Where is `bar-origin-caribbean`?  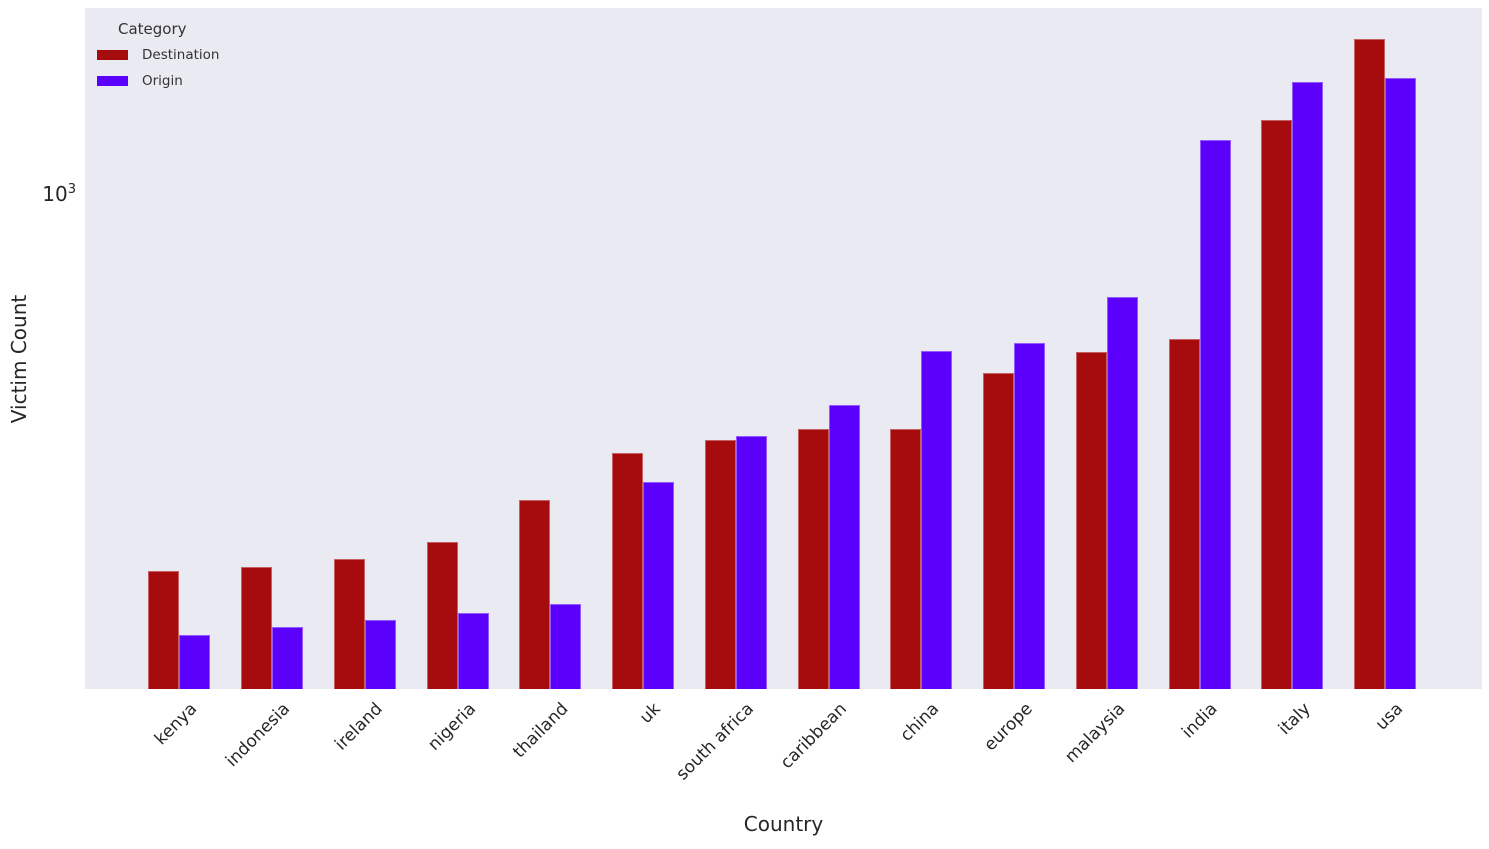 bar-origin-caribbean is located at coordinates (844, 546).